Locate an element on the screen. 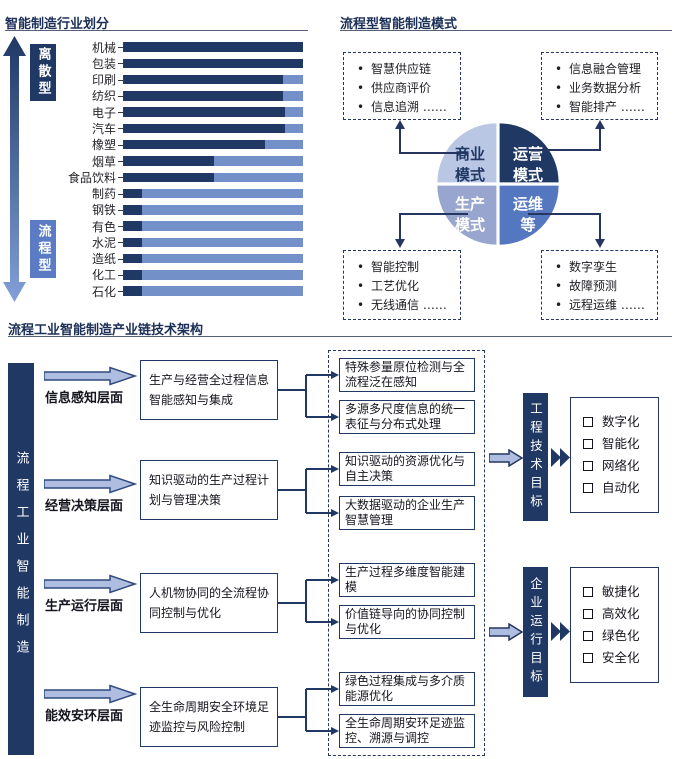  bar-category-label: 电子 is located at coordinates (103, 112).